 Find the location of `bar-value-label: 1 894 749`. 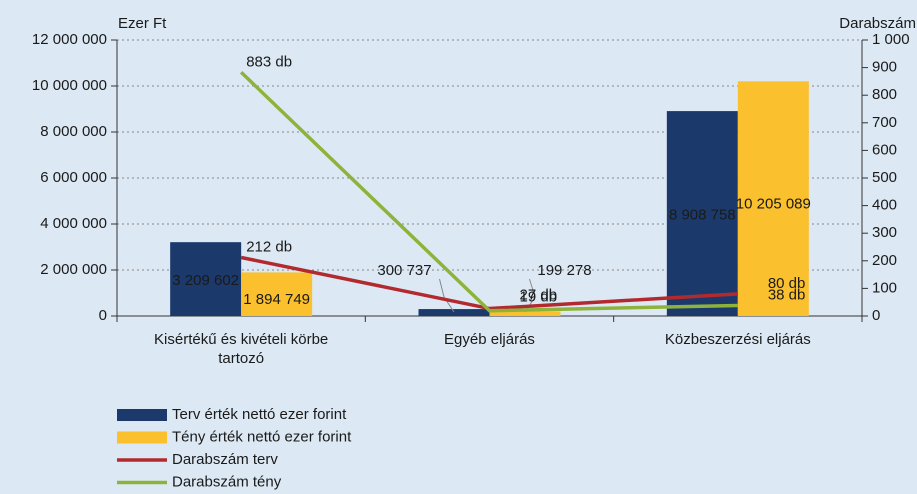

bar-value-label: 1 894 749 is located at coordinates (276, 299).